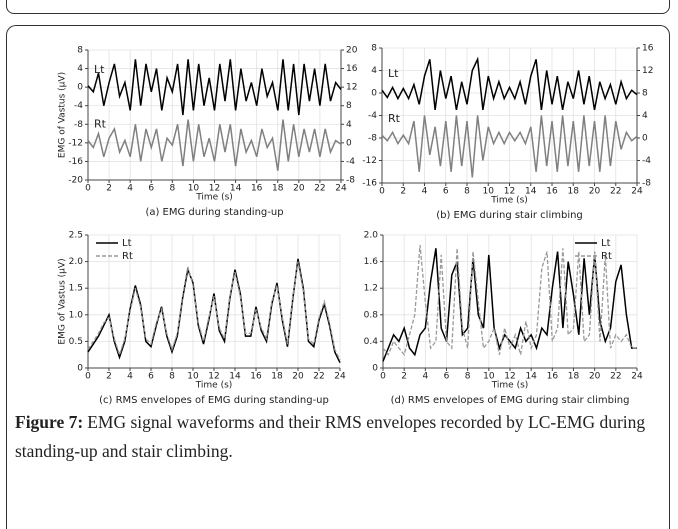 This screenshot has height=529, width=678. What do you see at coordinates (76, 315) in the screenshot?
I see `y-tick-label: 1.0` at bounding box center [76, 315].